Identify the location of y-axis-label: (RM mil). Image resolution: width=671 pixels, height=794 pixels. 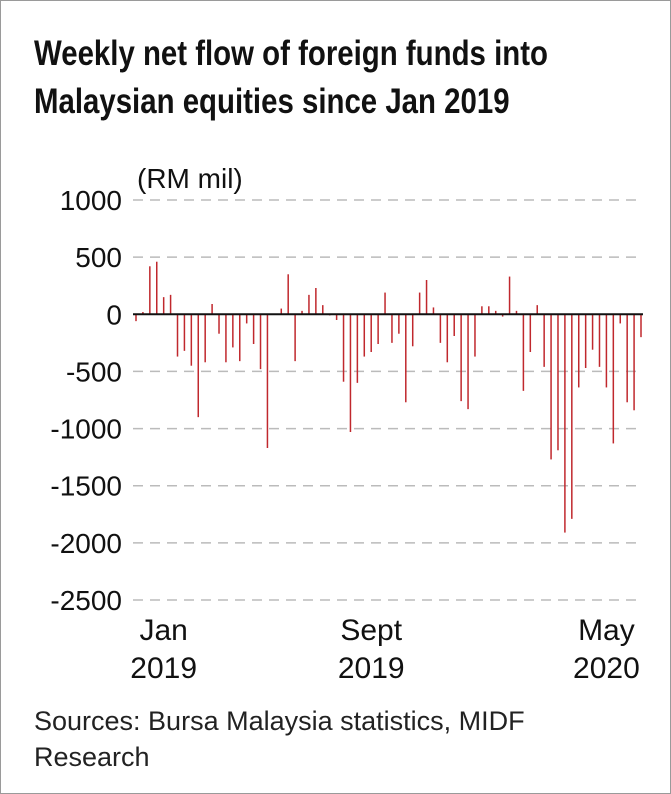
(190, 178).